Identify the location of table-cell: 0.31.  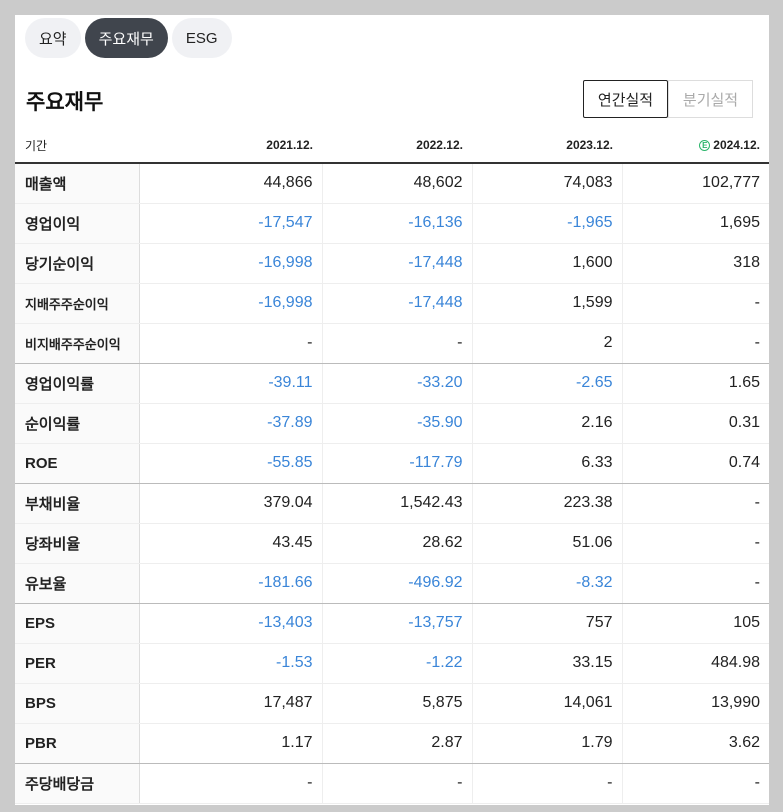
(695, 423).